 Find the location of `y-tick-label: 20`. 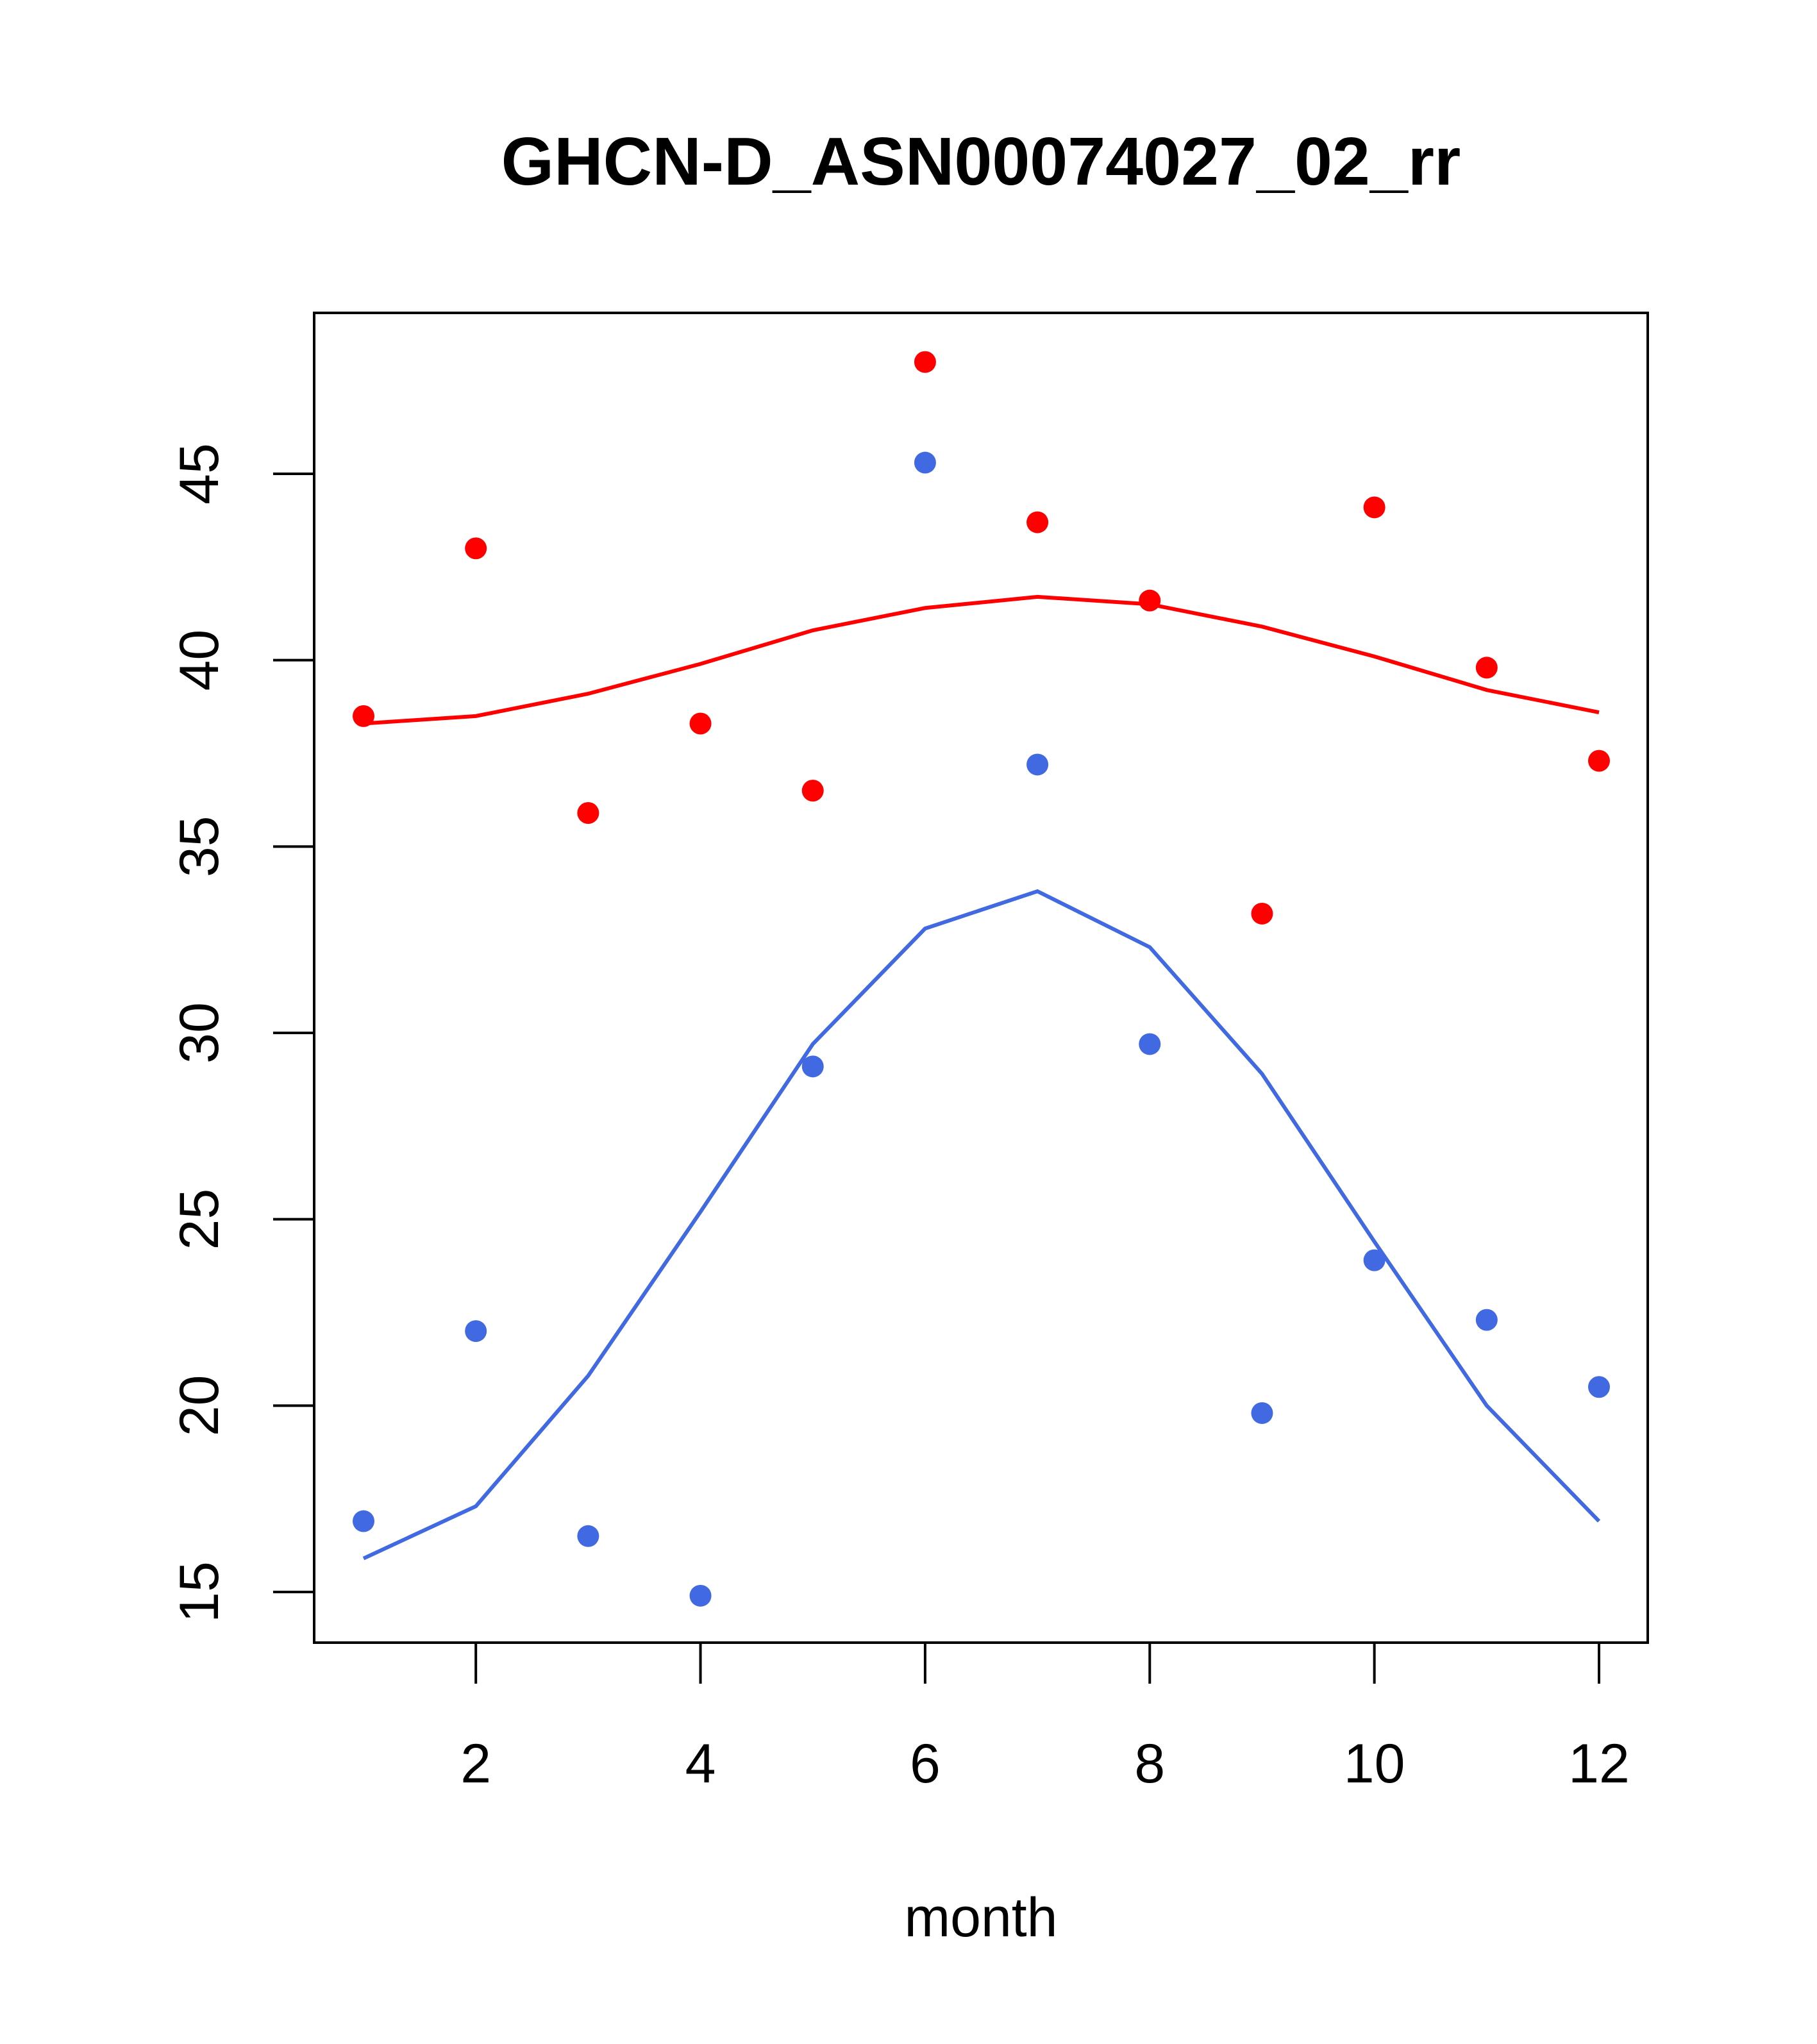

y-tick-label: 20 is located at coordinates (200, 1406).